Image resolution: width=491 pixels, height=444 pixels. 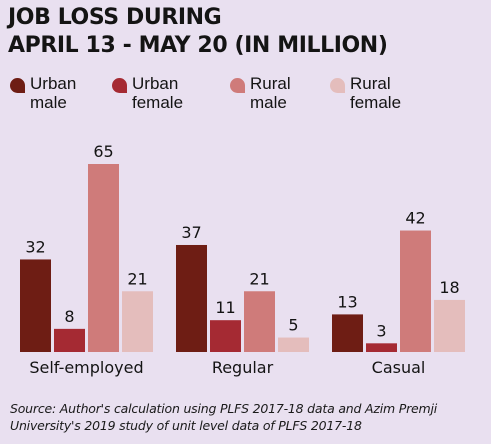 I want to click on bar-regular-rural-female, so click(x=293, y=344).